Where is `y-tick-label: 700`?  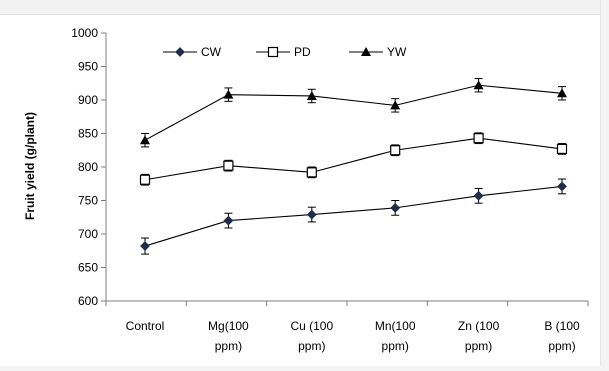
y-tick-label: 700 is located at coordinates (88, 234).